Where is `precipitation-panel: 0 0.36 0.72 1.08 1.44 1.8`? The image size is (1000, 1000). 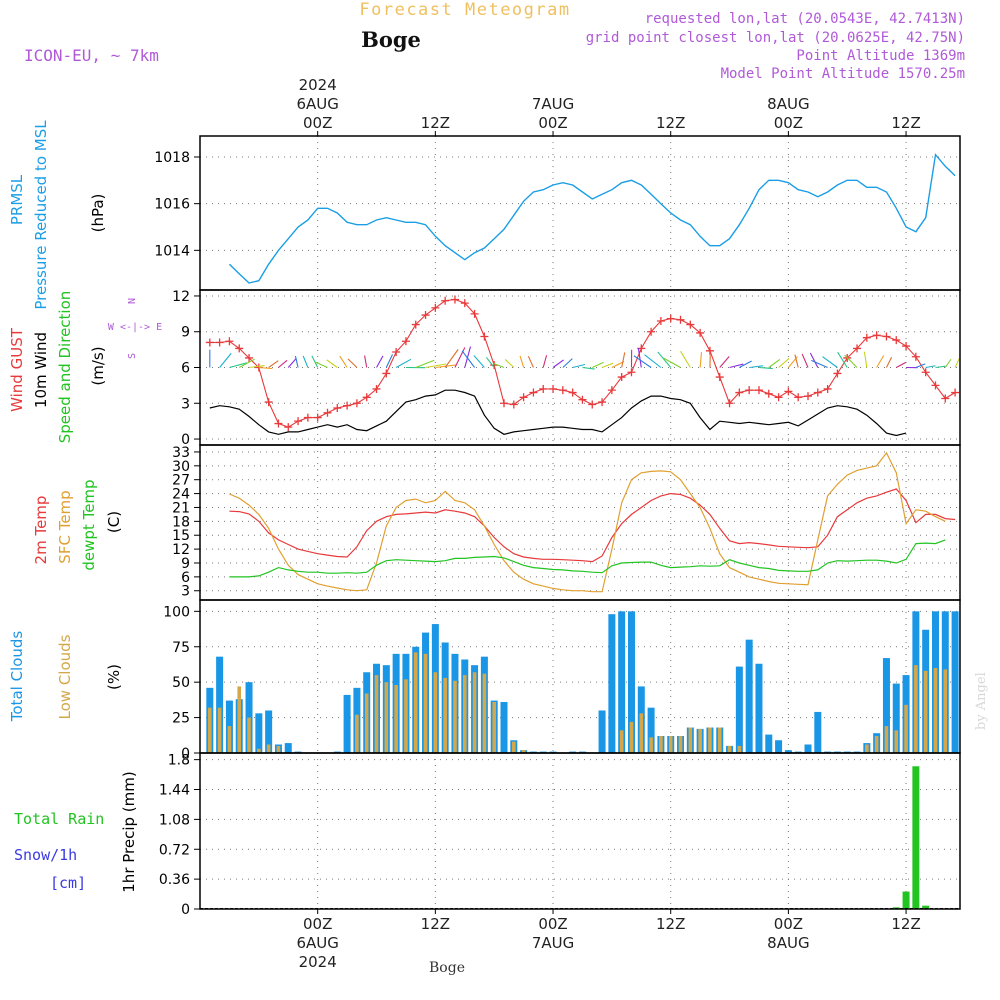 precipitation-panel: 0 0.36 0.72 1.08 1.44 1.8 is located at coordinates (559, 835).